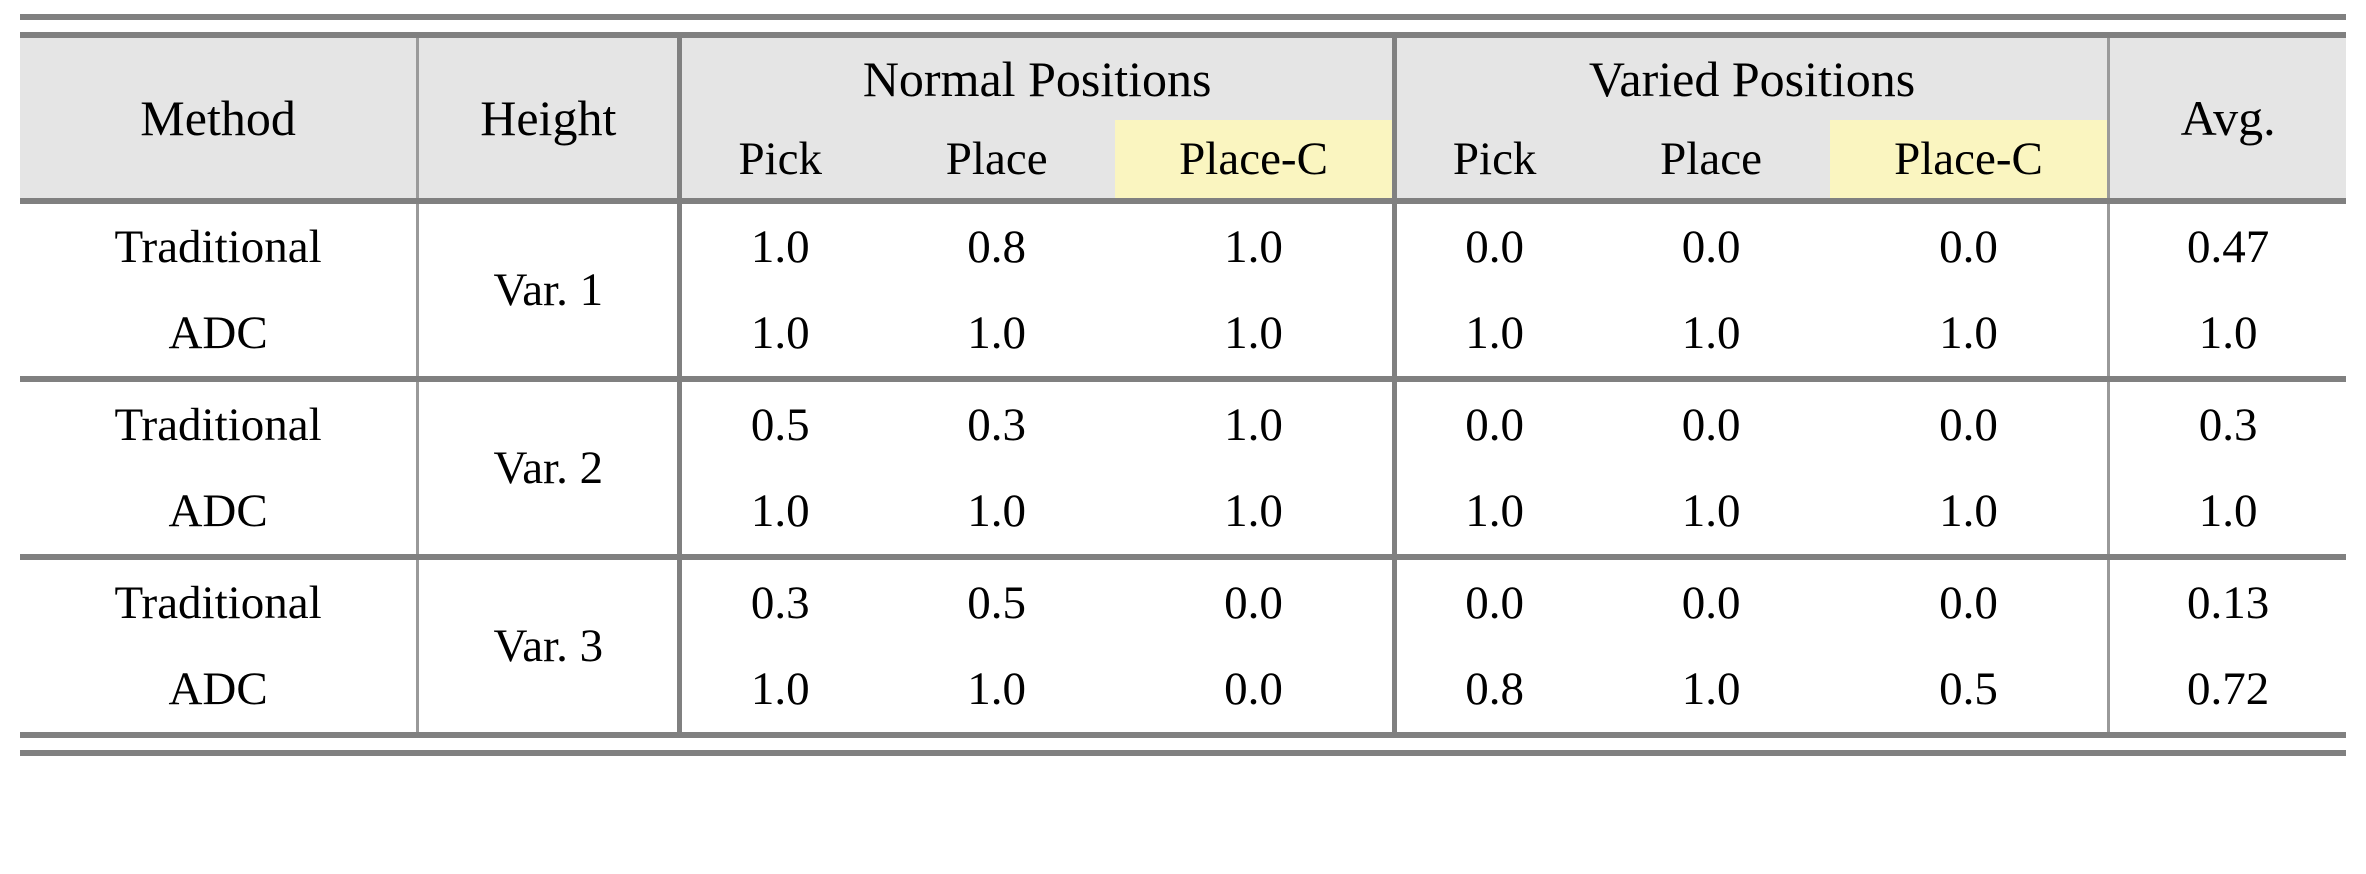 The image size is (2366, 874). I want to click on column-header-method: Method, so click(220, 119).